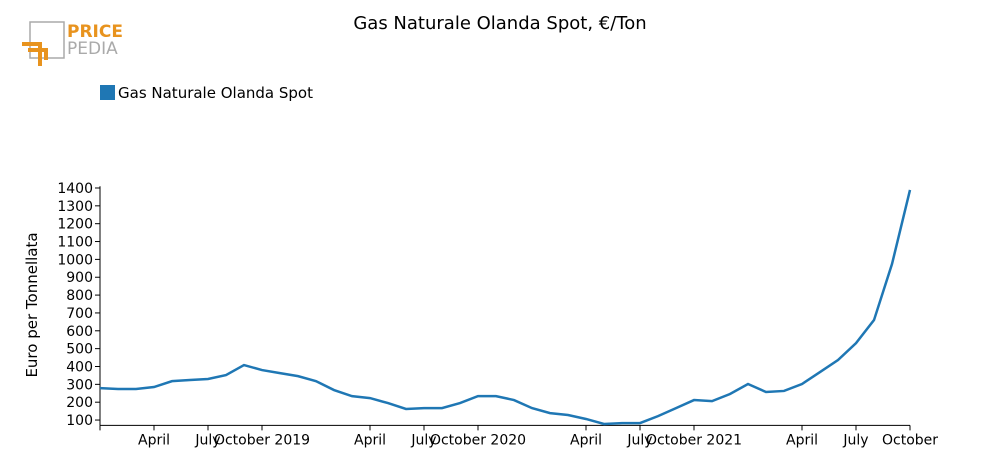  What do you see at coordinates (95, 32) in the screenshot?
I see `logo-text: PRICE` at bounding box center [95, 32].